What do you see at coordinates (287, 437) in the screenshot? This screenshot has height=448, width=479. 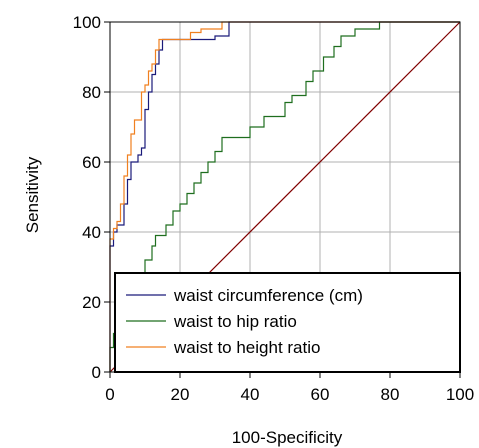 I see `x-axis-title: 100-Specificity` at bounding box center [287, 437].